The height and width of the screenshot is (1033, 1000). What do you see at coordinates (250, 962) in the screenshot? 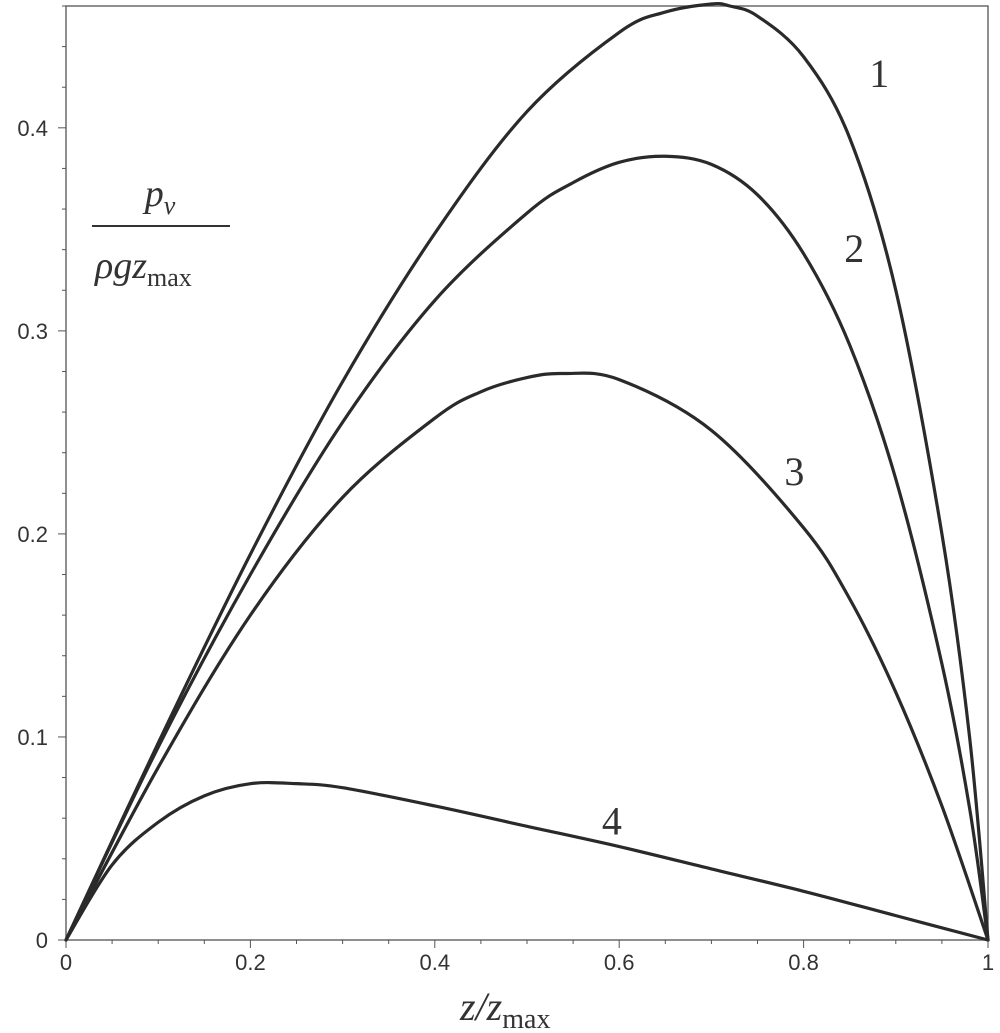
I see `x-tick-label: 0.2` at bounding box center [250, 962].